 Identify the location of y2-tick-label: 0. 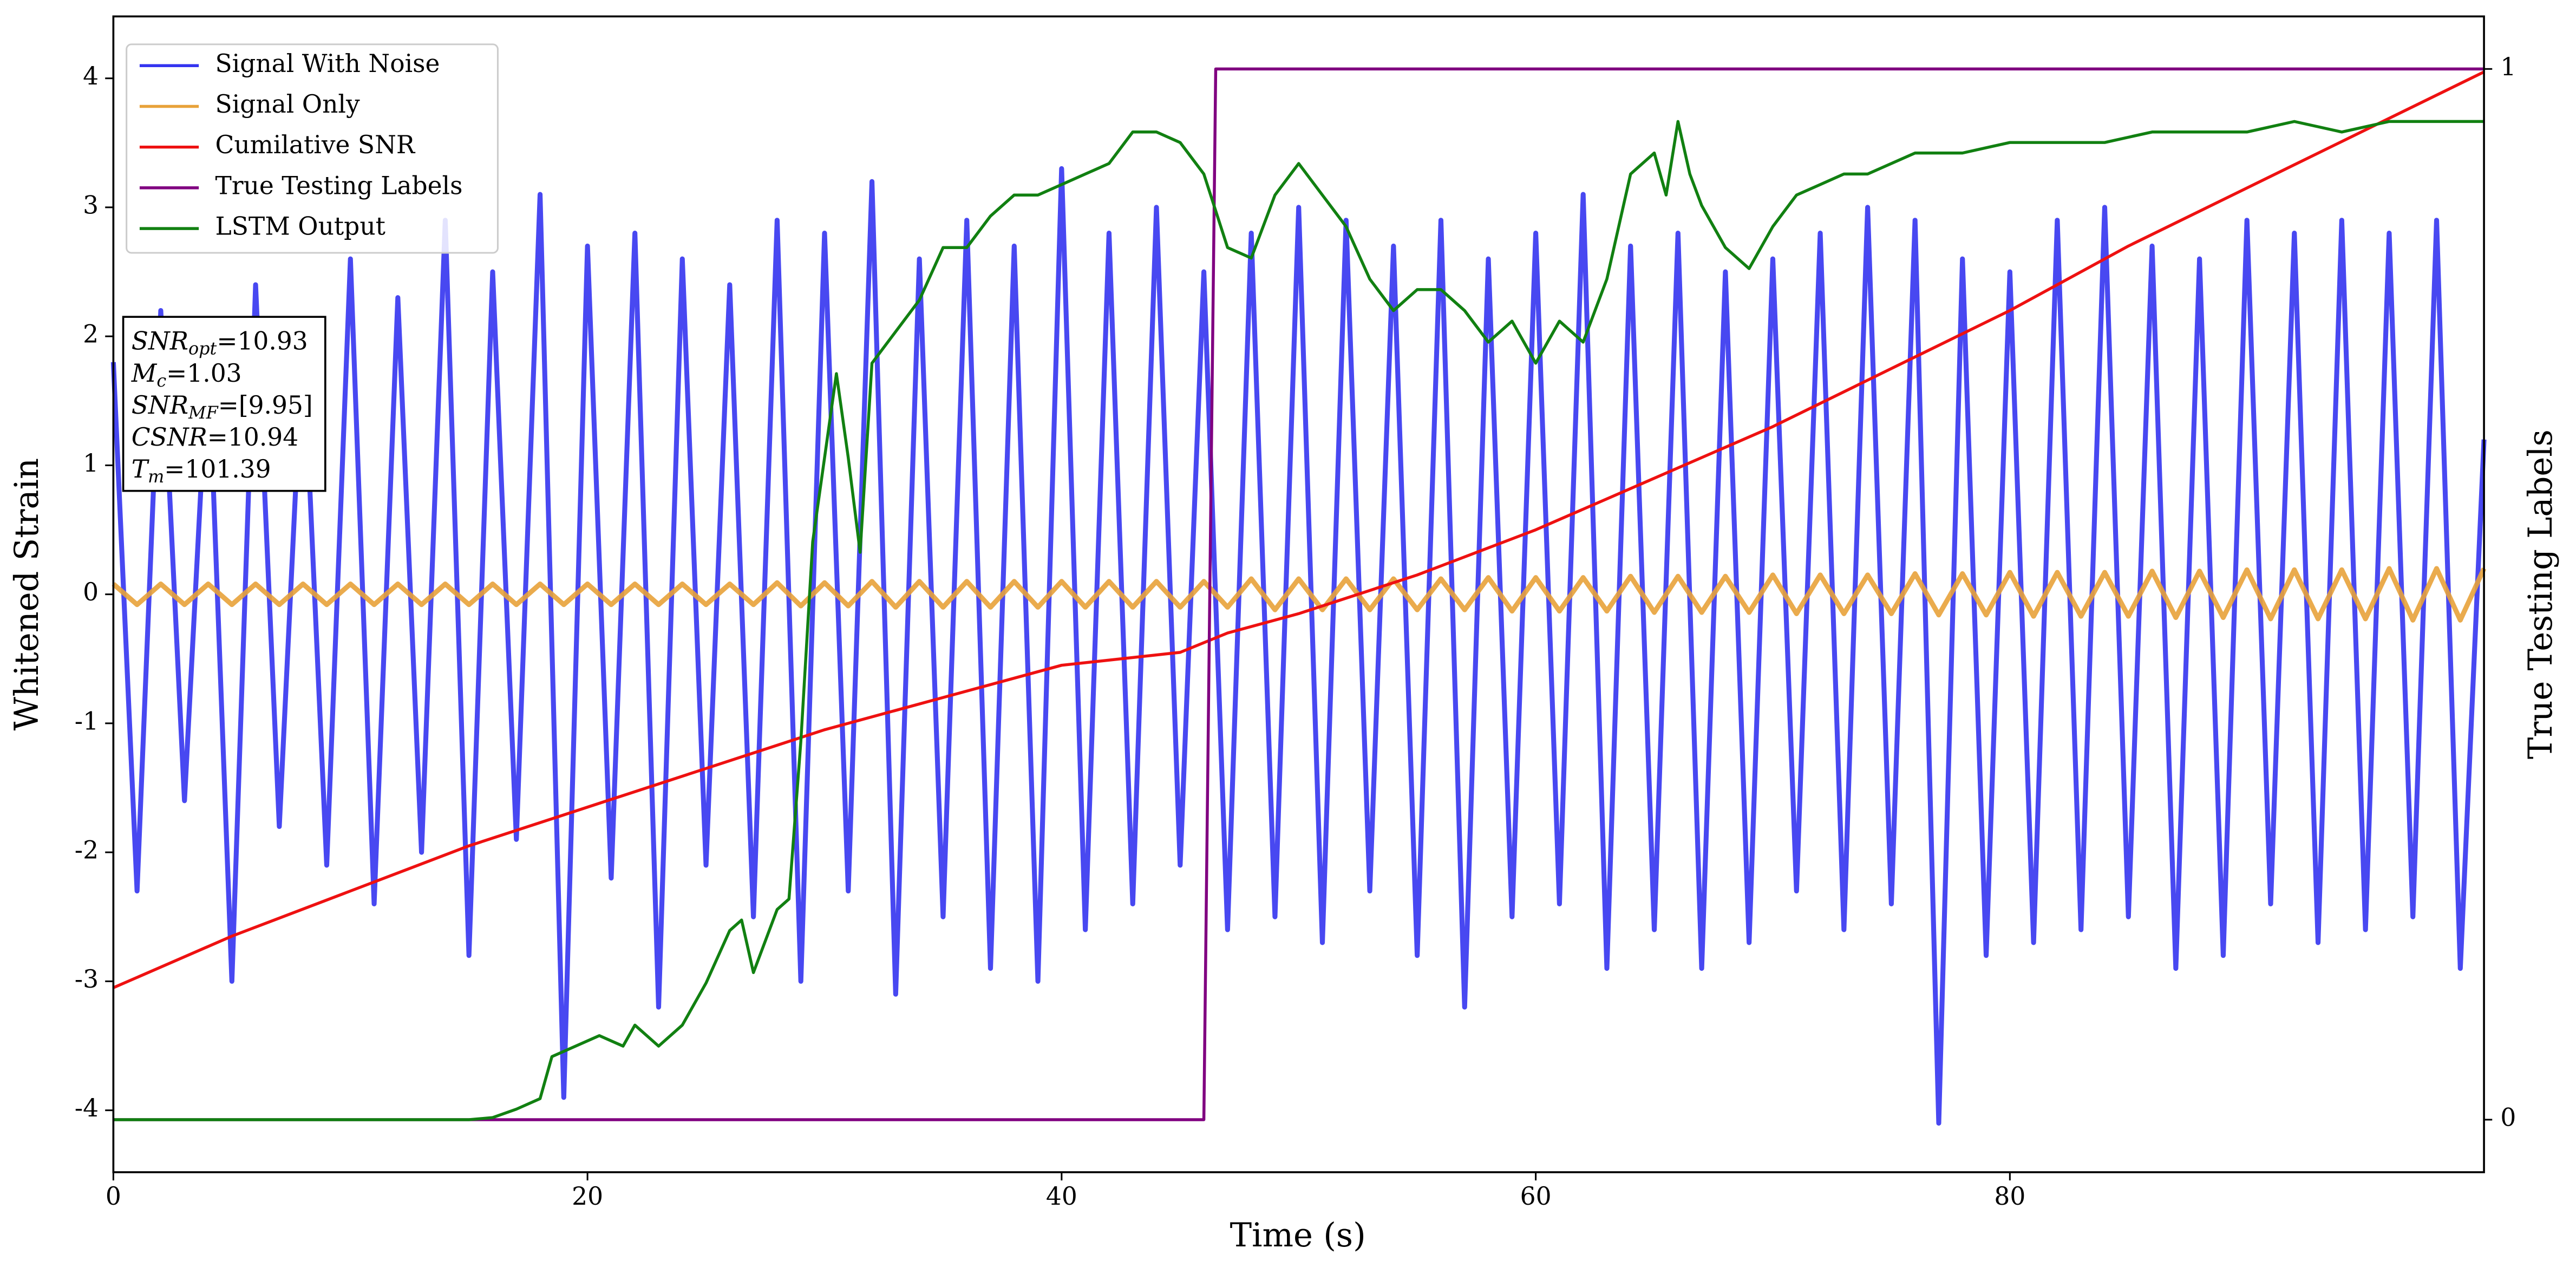
(2508, 1117).